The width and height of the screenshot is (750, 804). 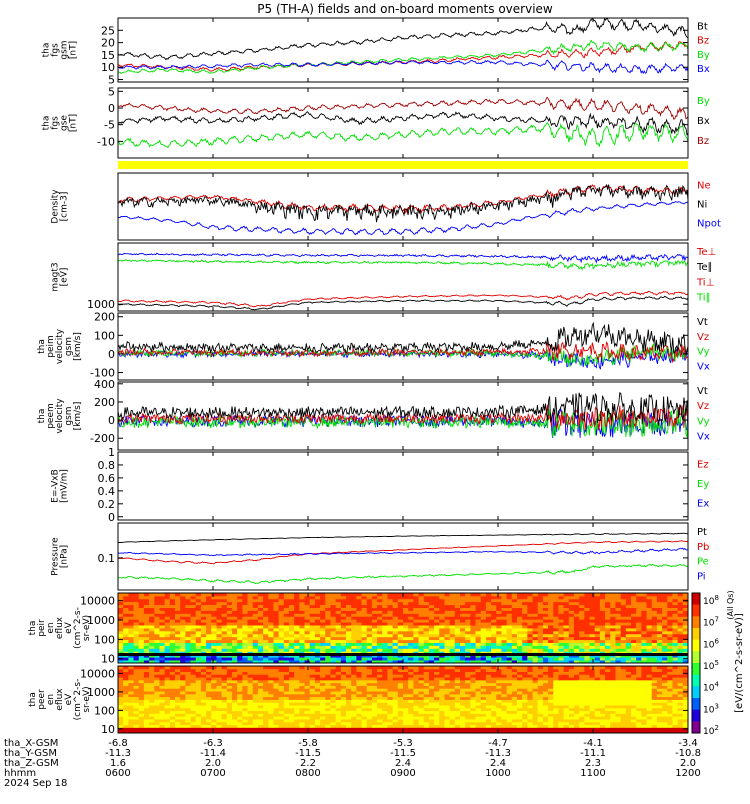 What do you see at coordinates (702, 26) in the screenshot?
I see `legend-Bt: Bt` at bounding box center [702, 26].